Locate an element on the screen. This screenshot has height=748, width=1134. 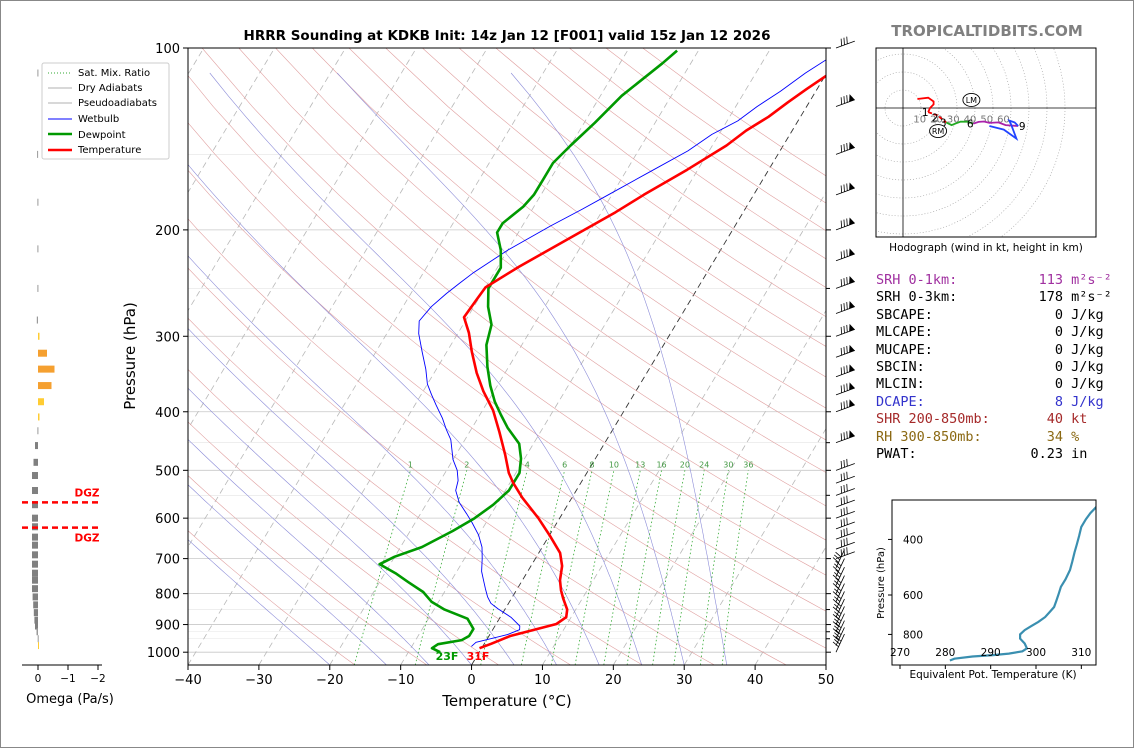
theta-x-tick-label: 280 is located at coordinates (945, 653).